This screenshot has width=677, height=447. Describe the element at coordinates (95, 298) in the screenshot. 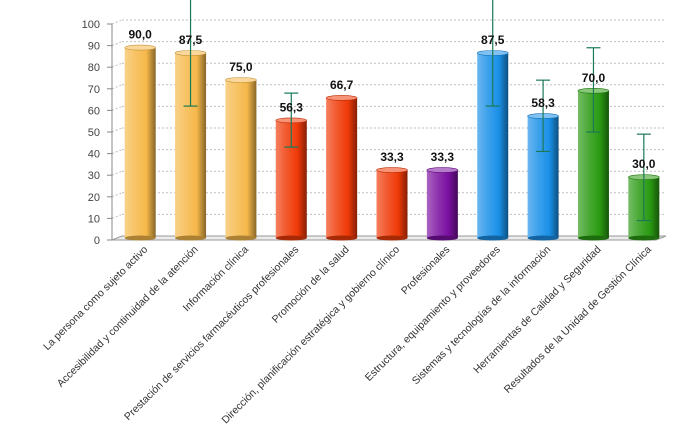

I see `category-label: La persona como sujeto activo` at that location.